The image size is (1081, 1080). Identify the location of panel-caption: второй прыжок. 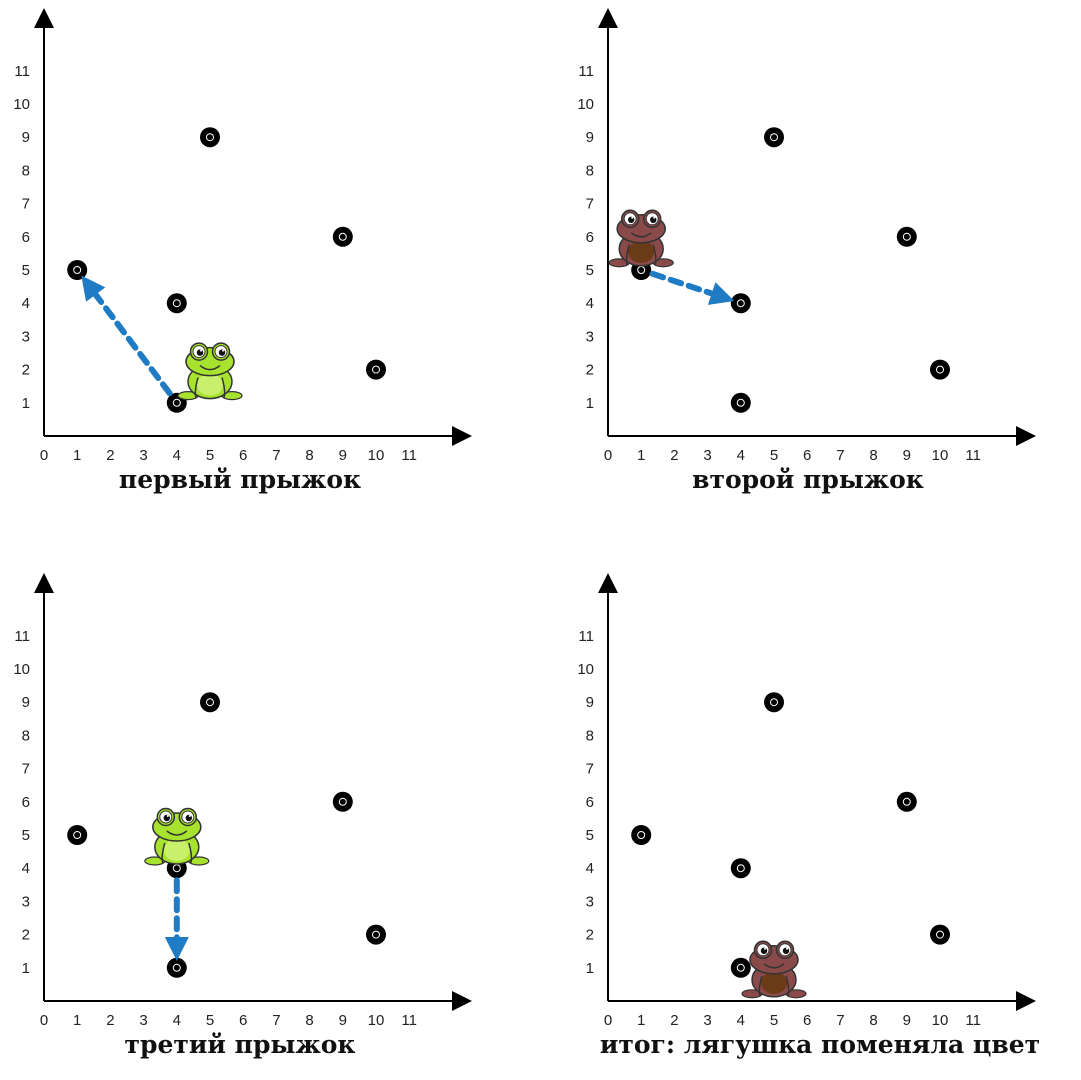
(808, 479).